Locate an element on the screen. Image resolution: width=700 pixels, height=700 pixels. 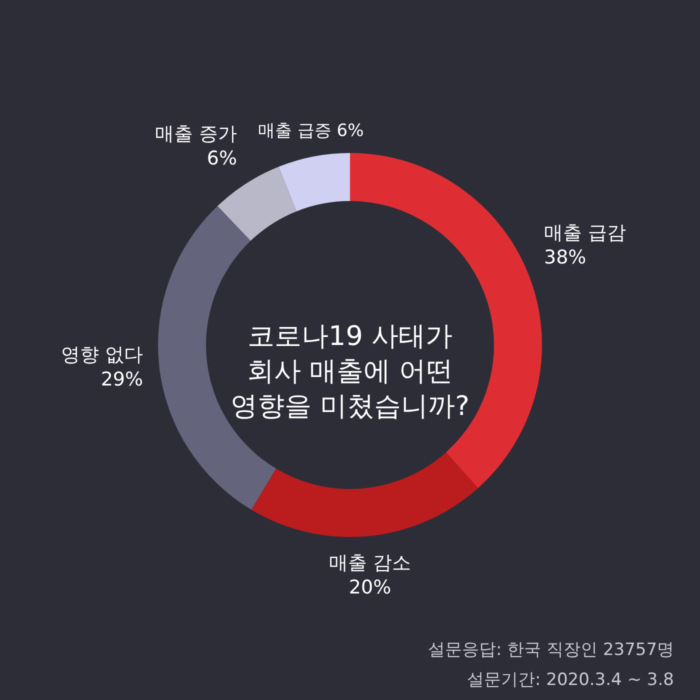
data-label: 20% is located at coordinates (370, 587).